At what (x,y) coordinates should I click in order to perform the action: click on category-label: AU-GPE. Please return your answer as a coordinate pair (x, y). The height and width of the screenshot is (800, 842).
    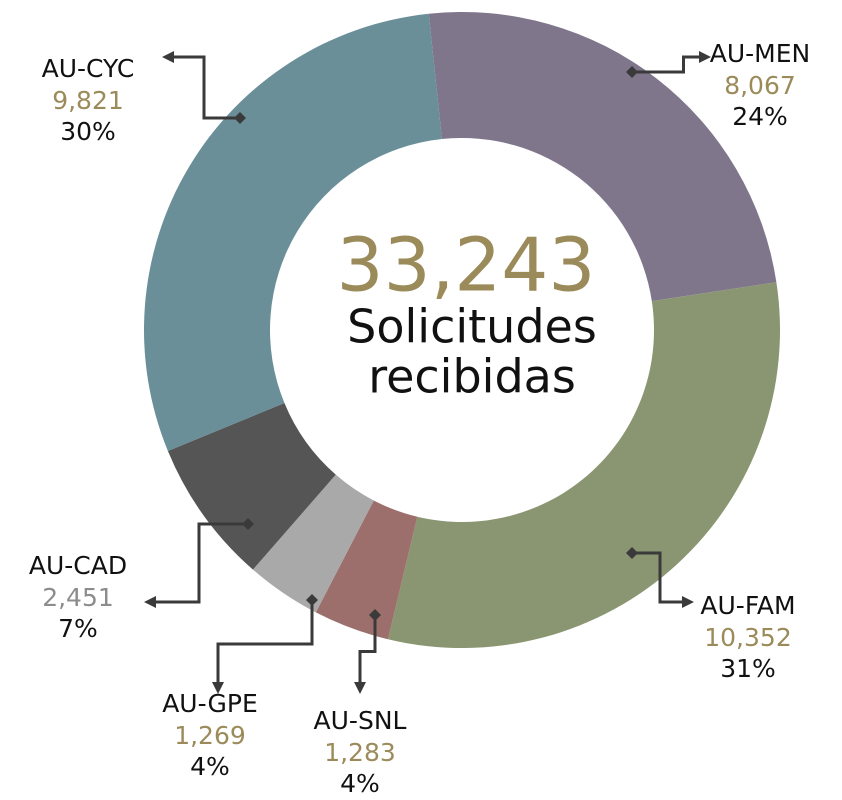
    Looking at the image, I should click on (210, 703).